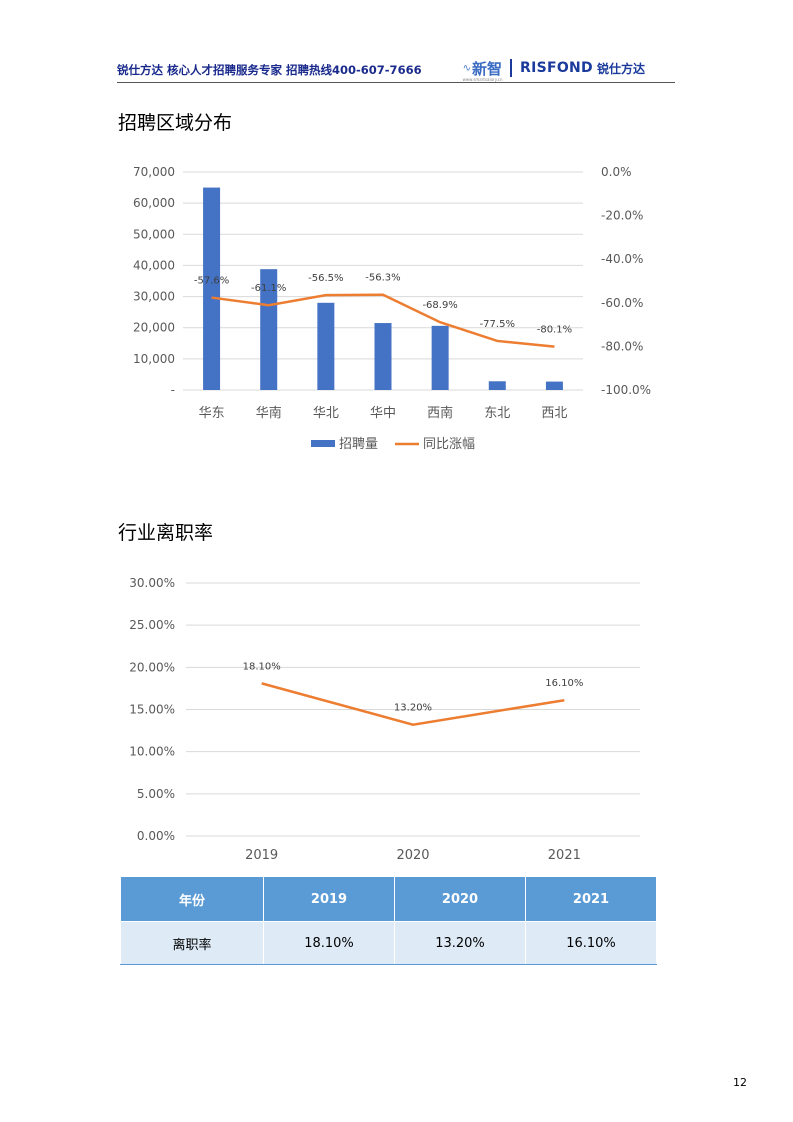 The image size is (793, 1122). Describe the element at coordinates (166, 533) in the screenshot. I see `section-title-turnover: 行业离职率` at that location.